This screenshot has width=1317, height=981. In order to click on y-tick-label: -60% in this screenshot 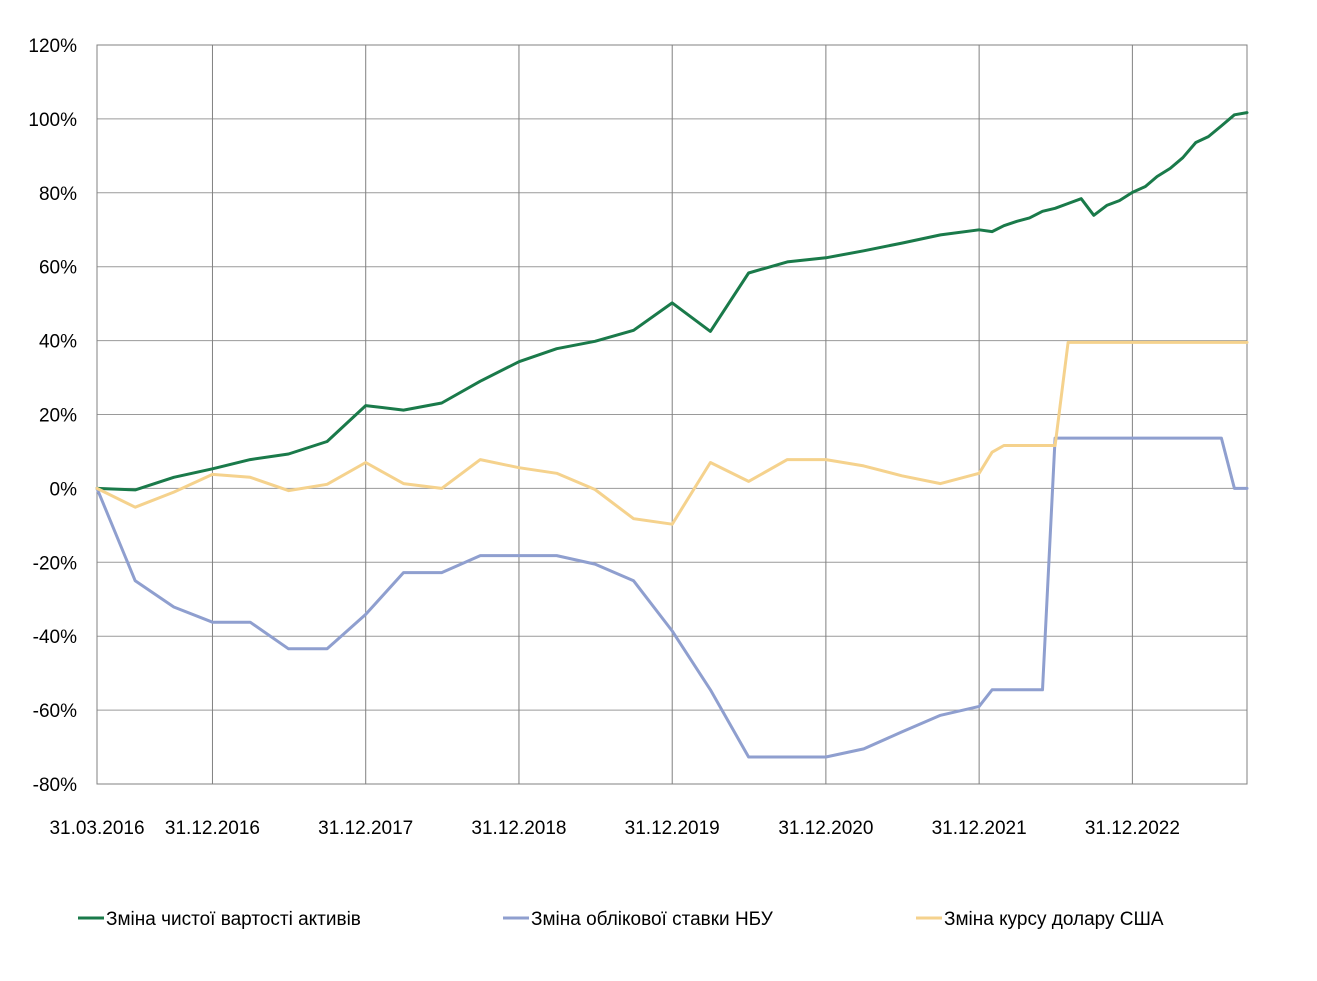, I will do `click(55, 711)`.